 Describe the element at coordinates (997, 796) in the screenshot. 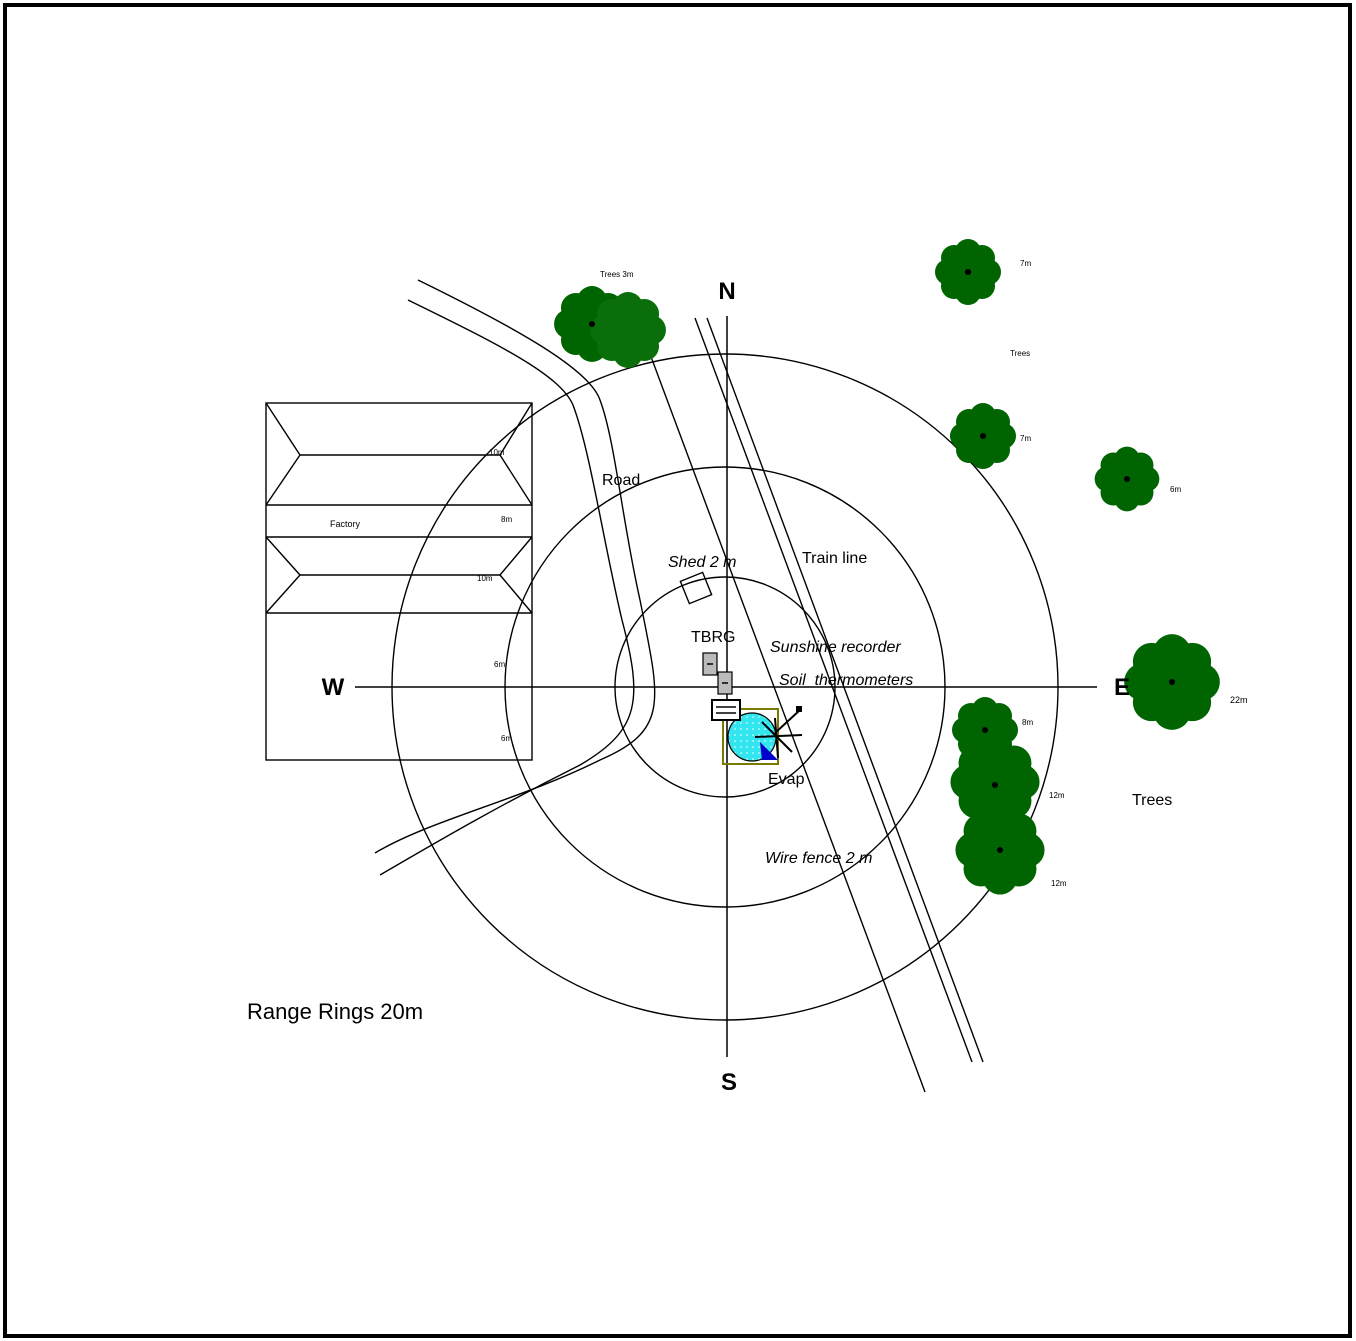

I see `tree-se-group` at that location.